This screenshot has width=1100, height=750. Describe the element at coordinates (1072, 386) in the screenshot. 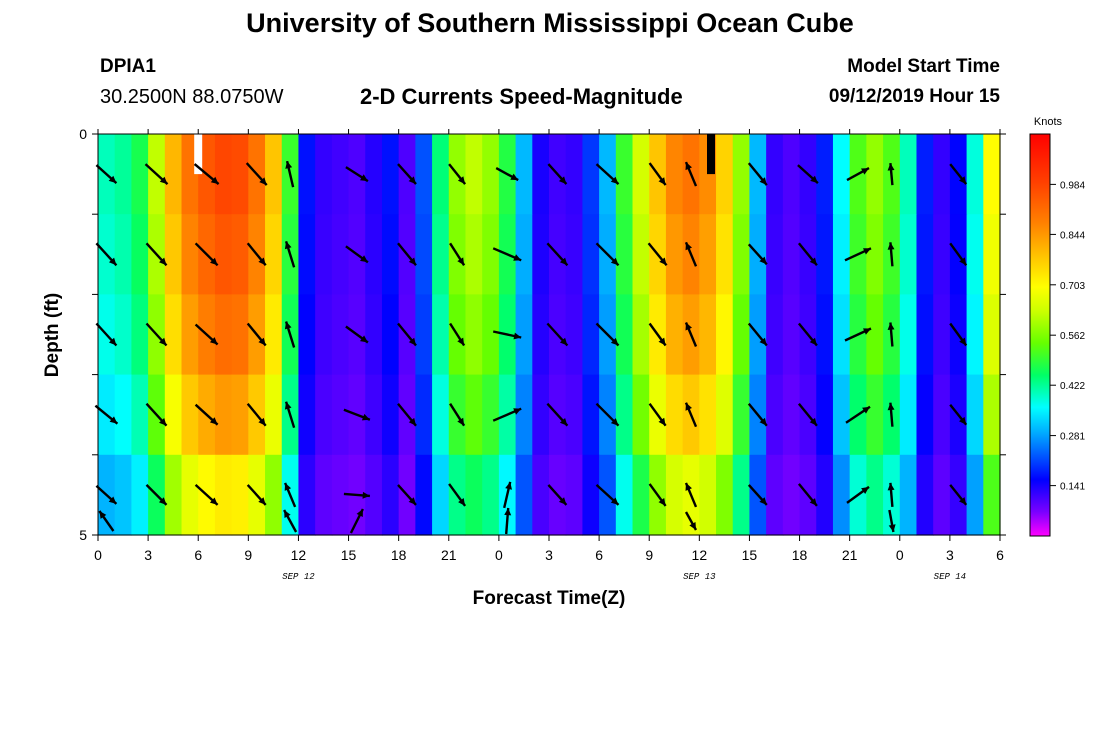

I see `colorbar-label: 0.422` at that location.